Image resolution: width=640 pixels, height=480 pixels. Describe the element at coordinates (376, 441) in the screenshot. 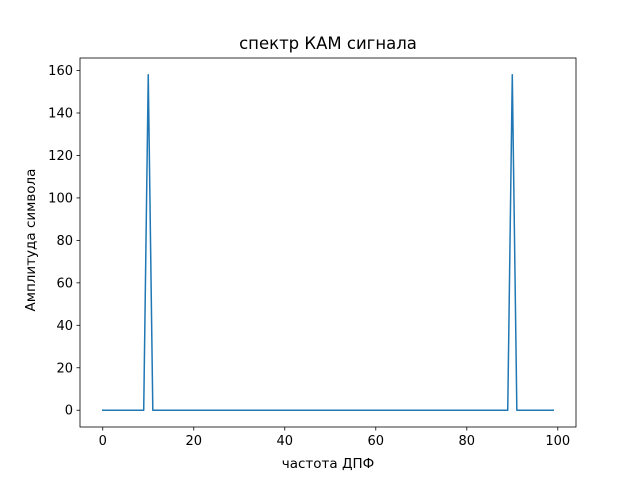

I see `x-tick-label: 60` at that location.